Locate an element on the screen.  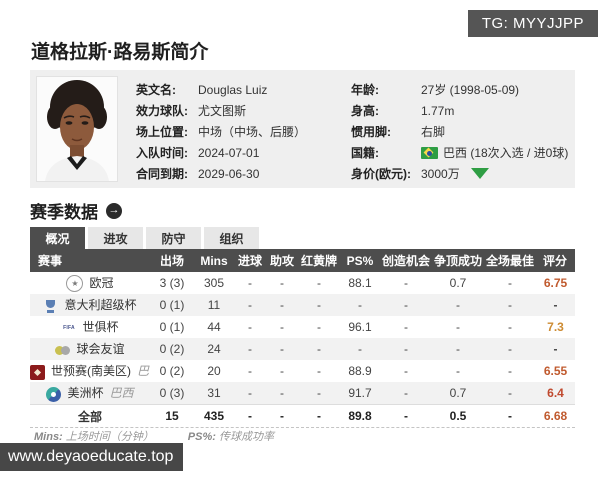
header-rating: 评分 is located at coordinates (555, 260).